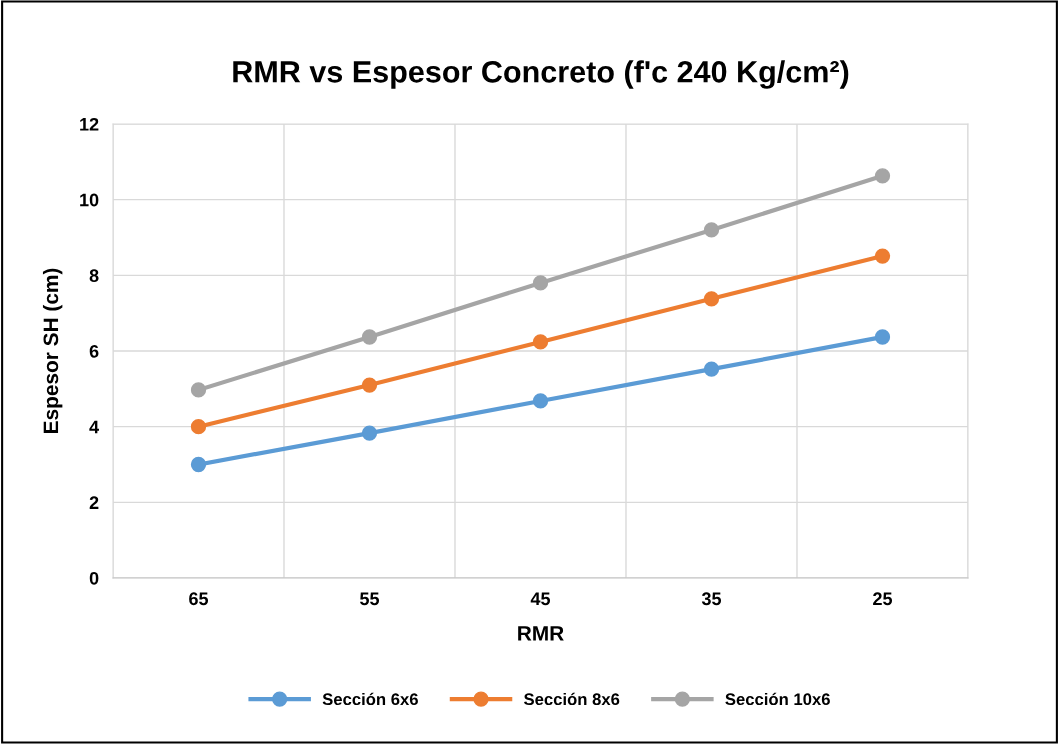 The width and height of the screenshot is (1059, 744). Describe the element at coordinates (89, 200) in the screenshot. I see `y-tick-label: 10` at that location.